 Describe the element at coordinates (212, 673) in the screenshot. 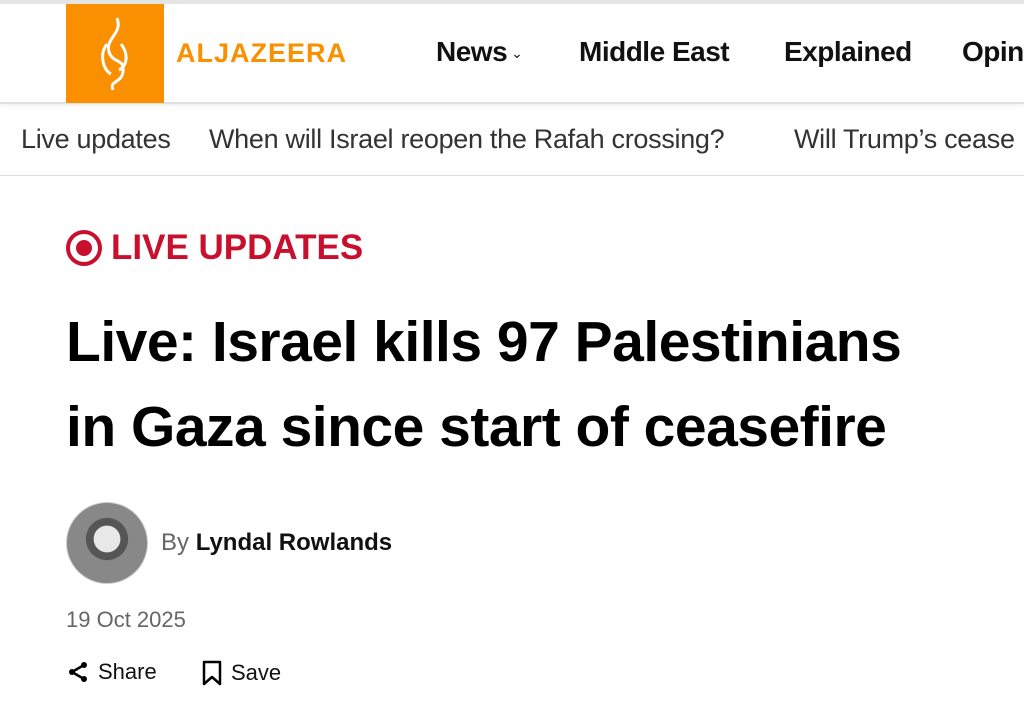

I see `bookmark-icon` at that location.